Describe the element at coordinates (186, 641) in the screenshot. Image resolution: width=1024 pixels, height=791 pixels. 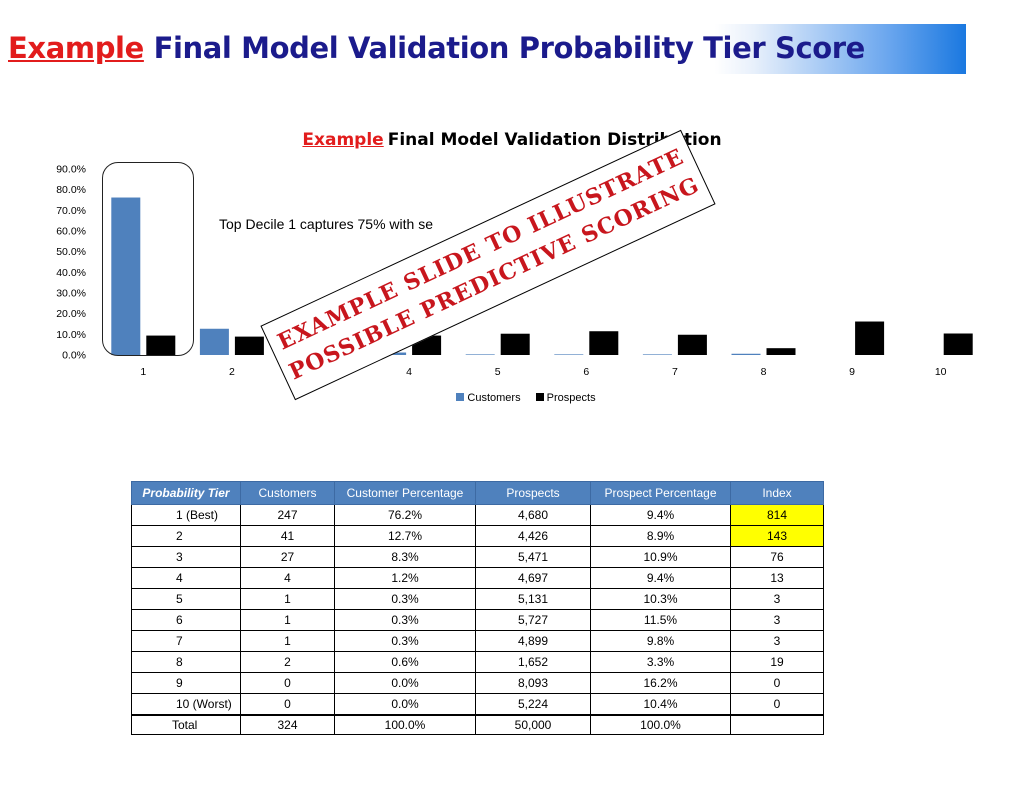
I see `cell-tier: 7` at that location.